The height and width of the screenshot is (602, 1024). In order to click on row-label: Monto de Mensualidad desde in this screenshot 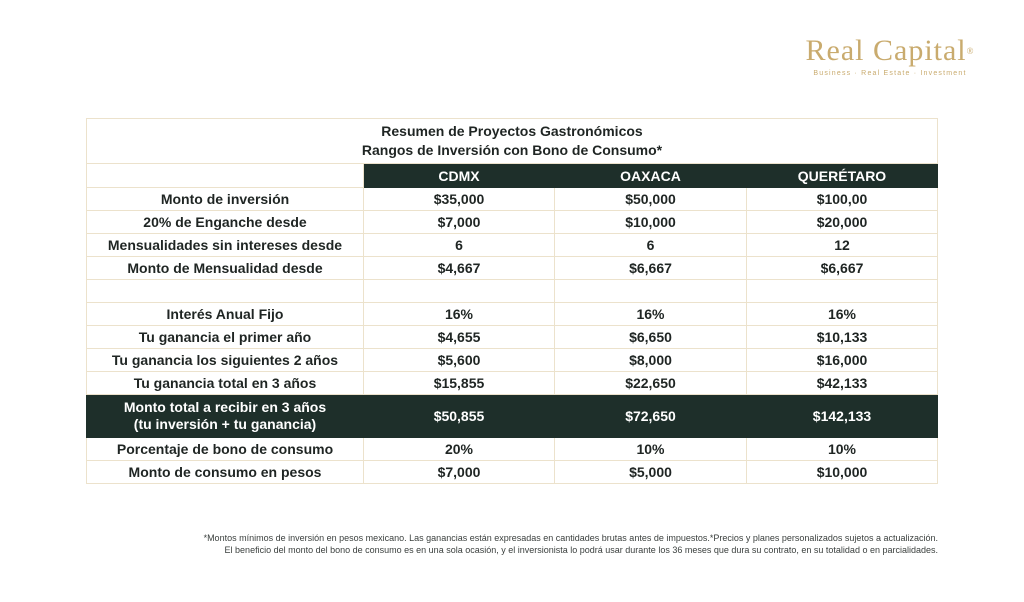, I will do `click(225, 268)`.